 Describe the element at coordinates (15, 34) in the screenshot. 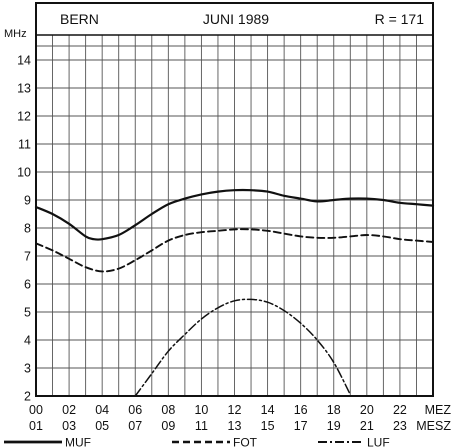

I see `y-axis-label: MHz` at that location.